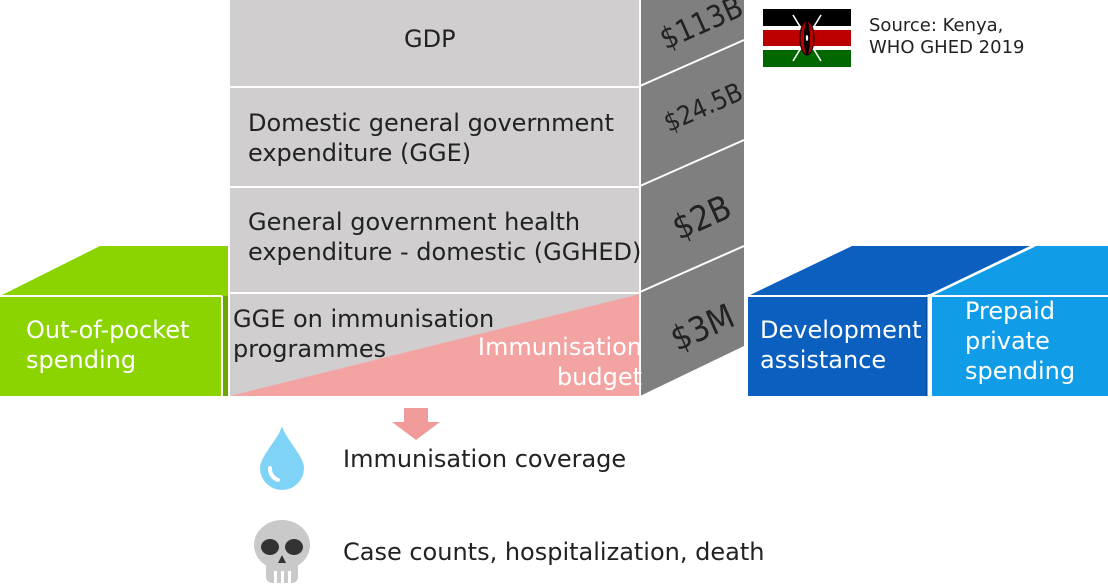  What do you see at coordinates (282, 551) in the screenshot?
I see `skull-icon` at bounding box center [282, 551].